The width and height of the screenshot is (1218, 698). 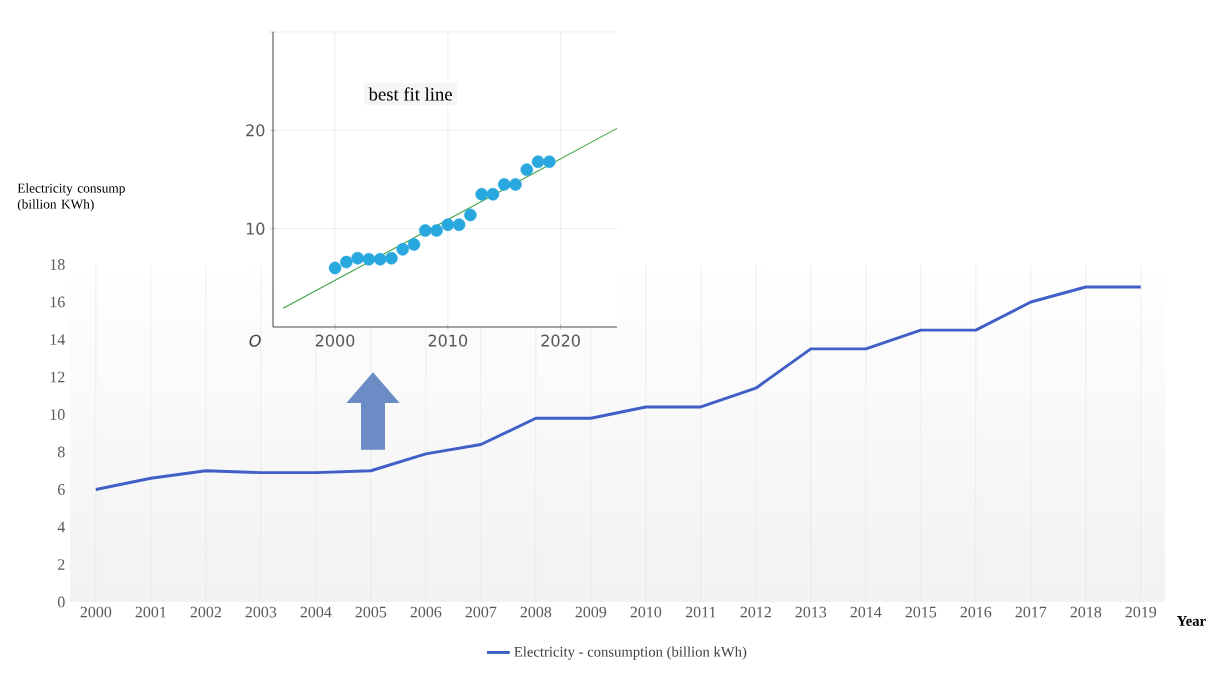 What do you see at coordinates (61, 452) in the screenshot?
I see `y-tick-label: 8` at bounding box center [61, 452].